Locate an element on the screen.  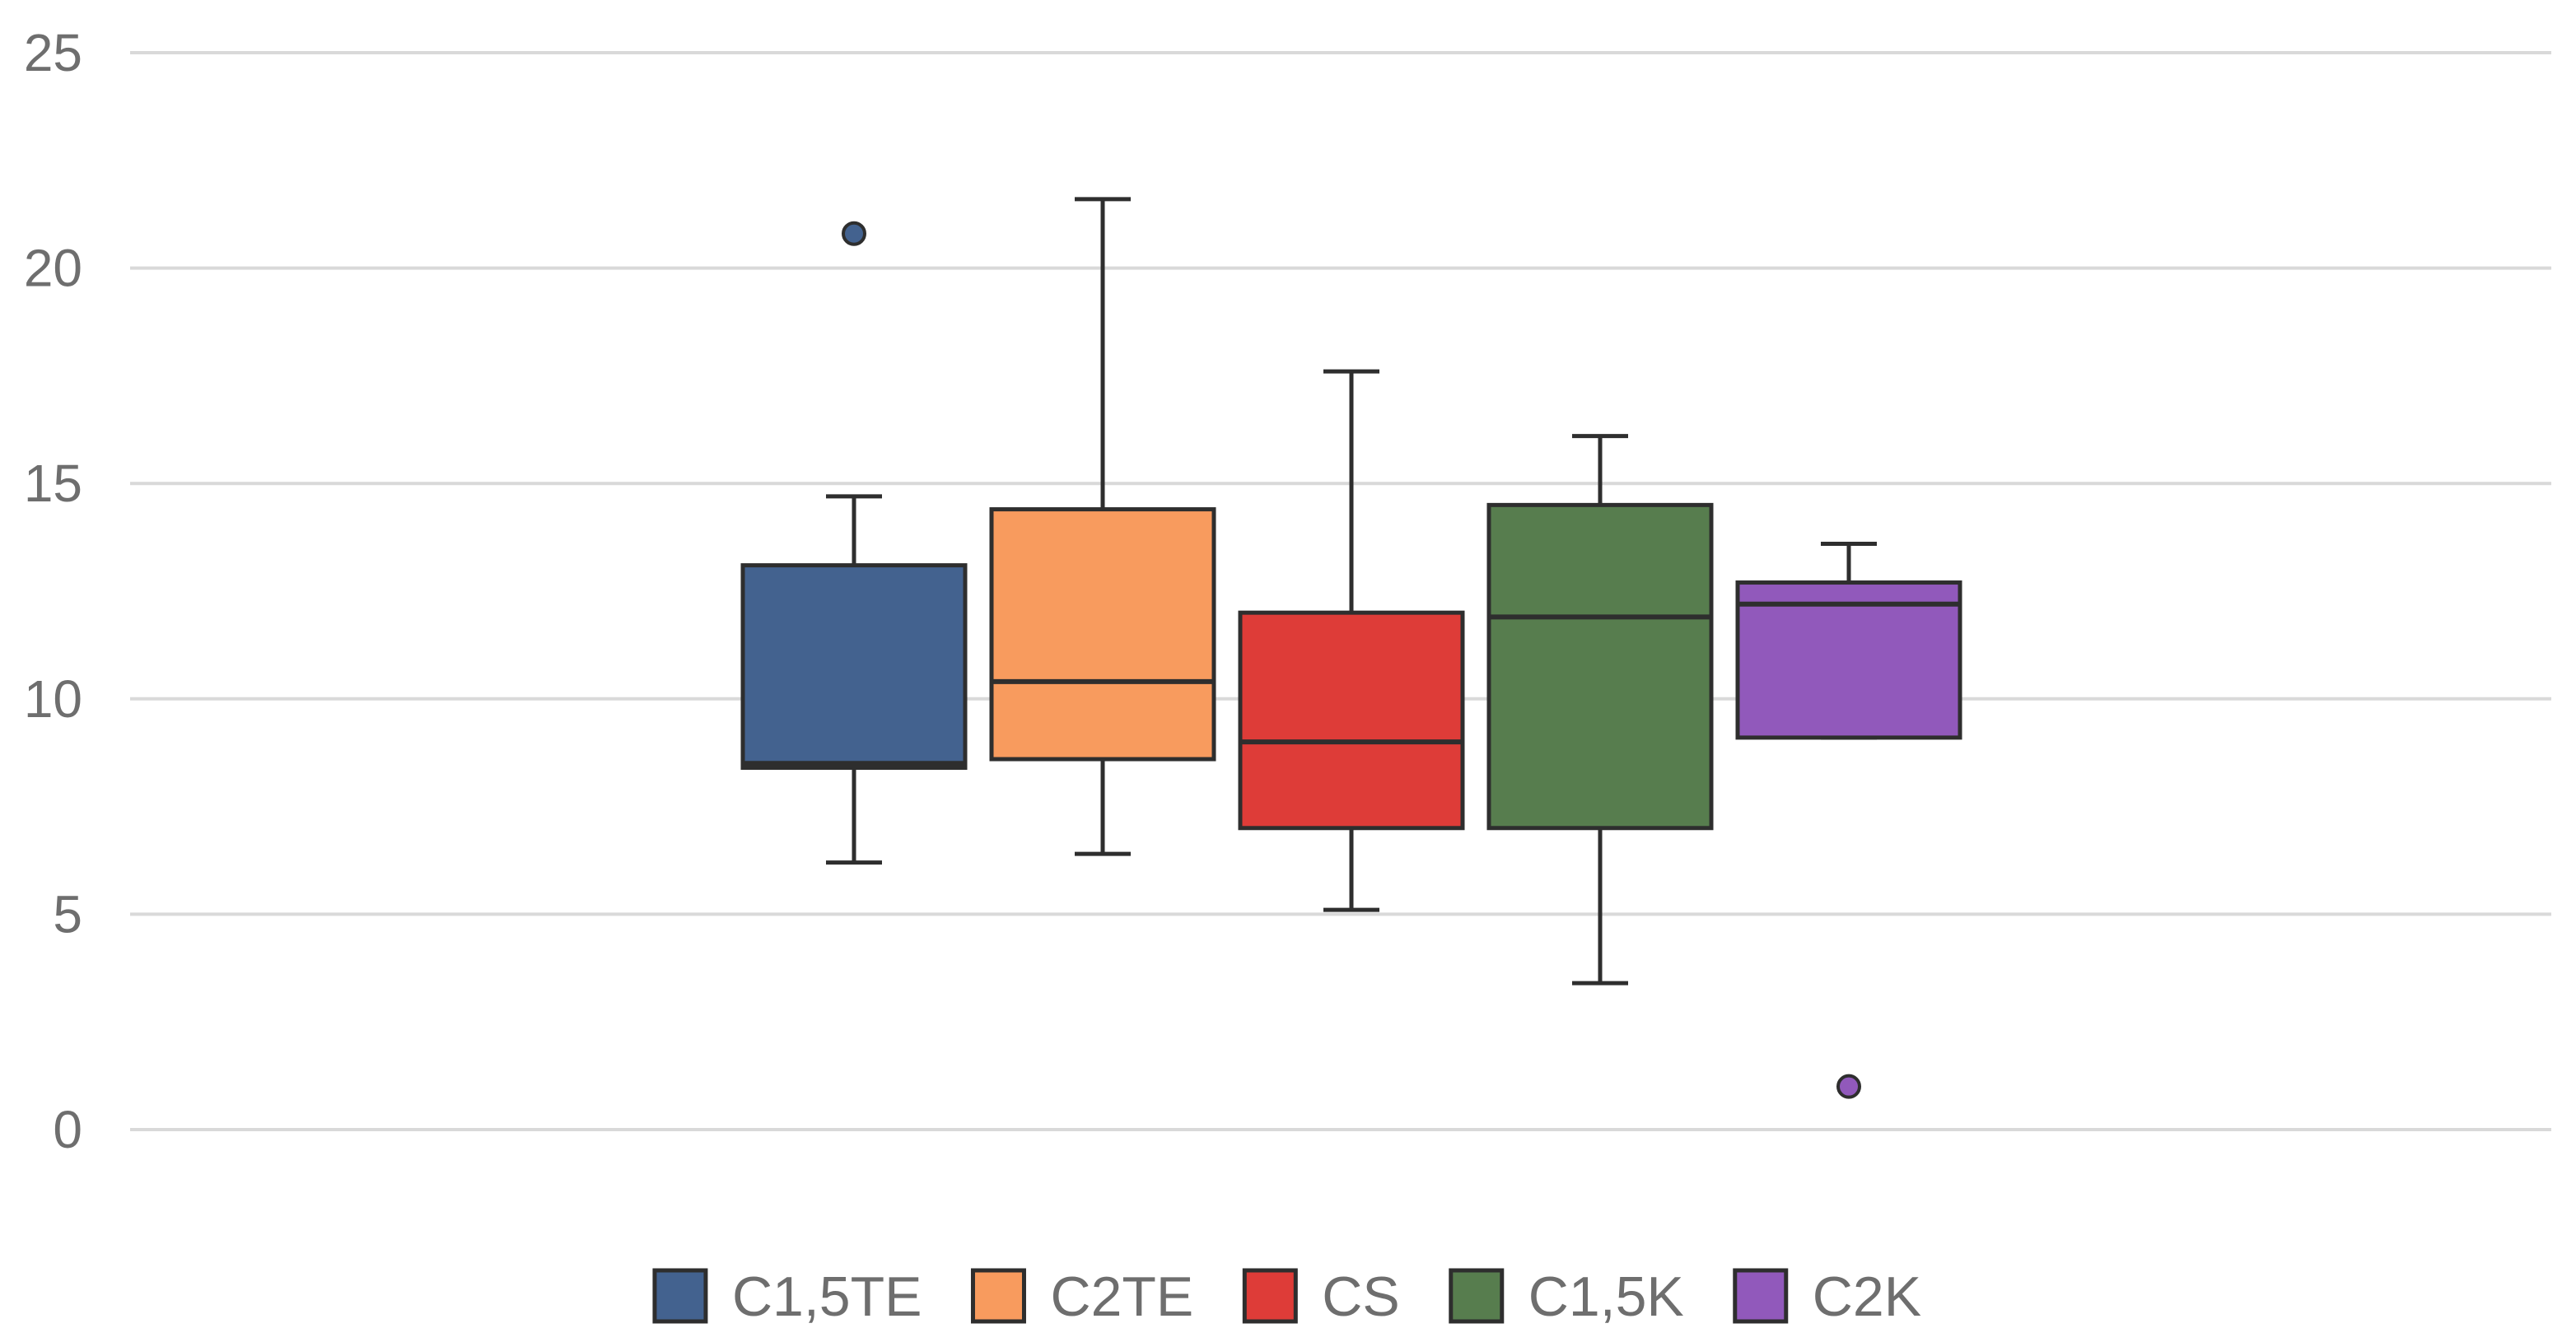
legend-item-C1,5K: C1,5K is located at coordinates (1566, 1297).